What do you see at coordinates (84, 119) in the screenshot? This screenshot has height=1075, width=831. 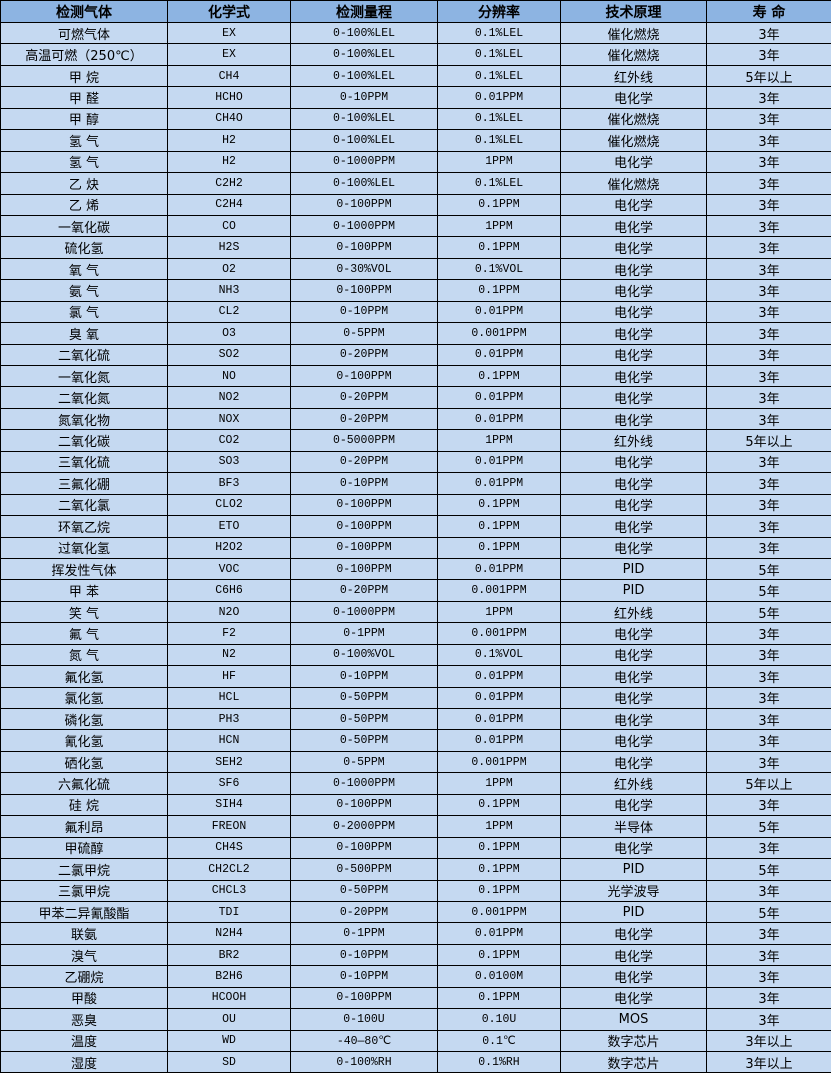 I see `cell-gas: 甲 醇` at bounding box center [84, 119].